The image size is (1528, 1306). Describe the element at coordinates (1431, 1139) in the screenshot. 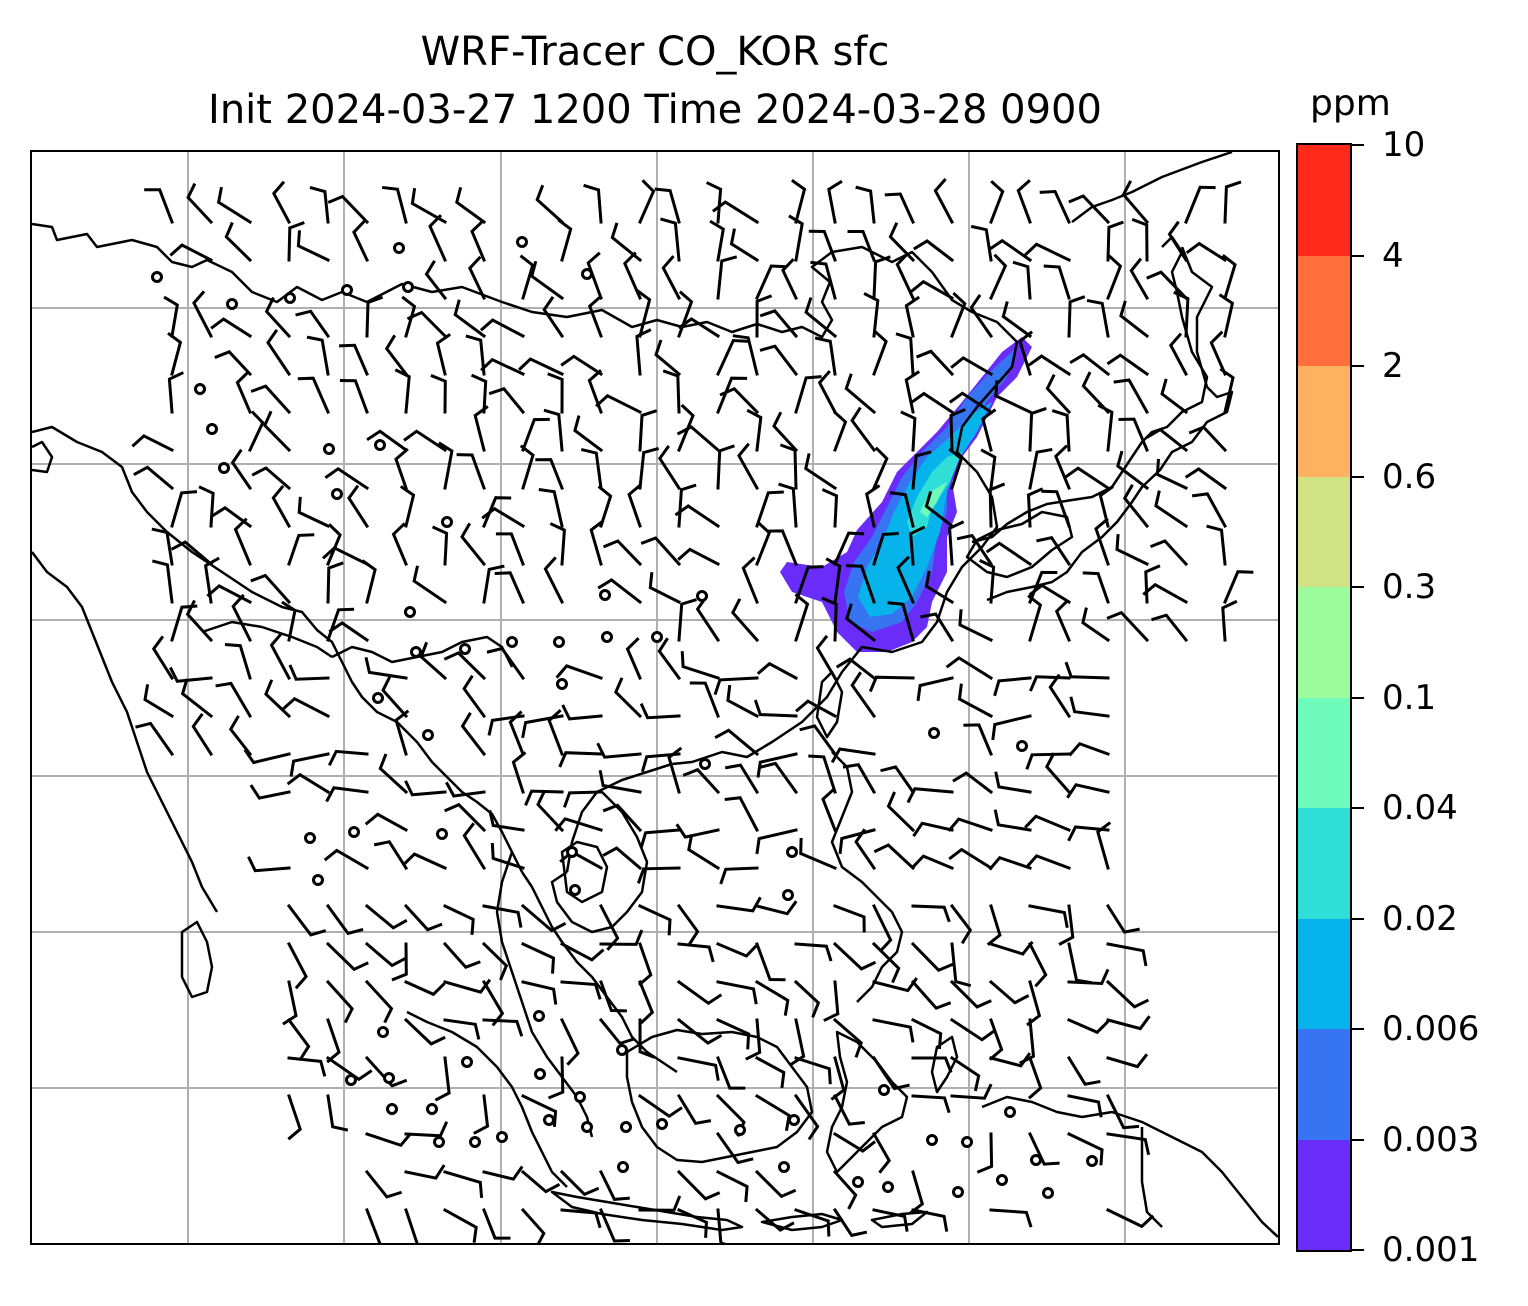

I see `colorbar-tick-label: 0.003` at that location.